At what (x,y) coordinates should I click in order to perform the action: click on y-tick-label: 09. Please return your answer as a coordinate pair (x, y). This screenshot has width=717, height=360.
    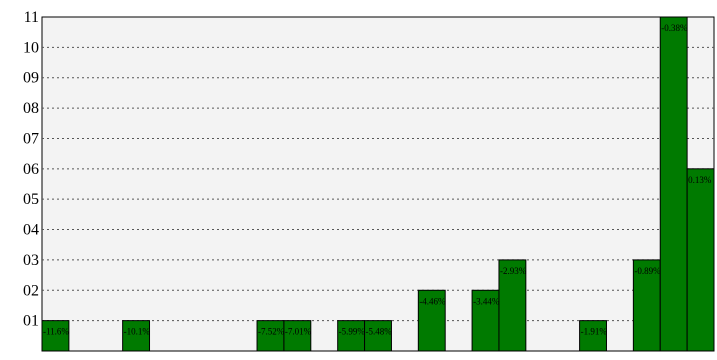
    Looking at the image, I should click on (31, 78).